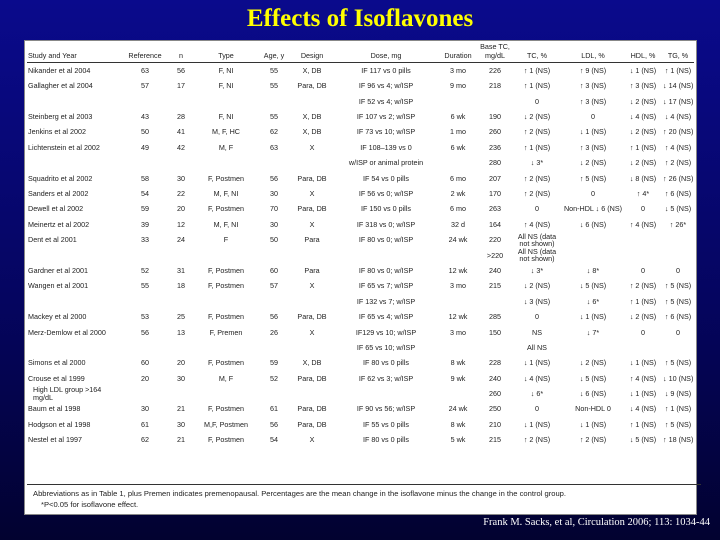 This screenshot has height=540, width=720. I want to click on cell-study: Nikander et al 2004, so click(59, 70).